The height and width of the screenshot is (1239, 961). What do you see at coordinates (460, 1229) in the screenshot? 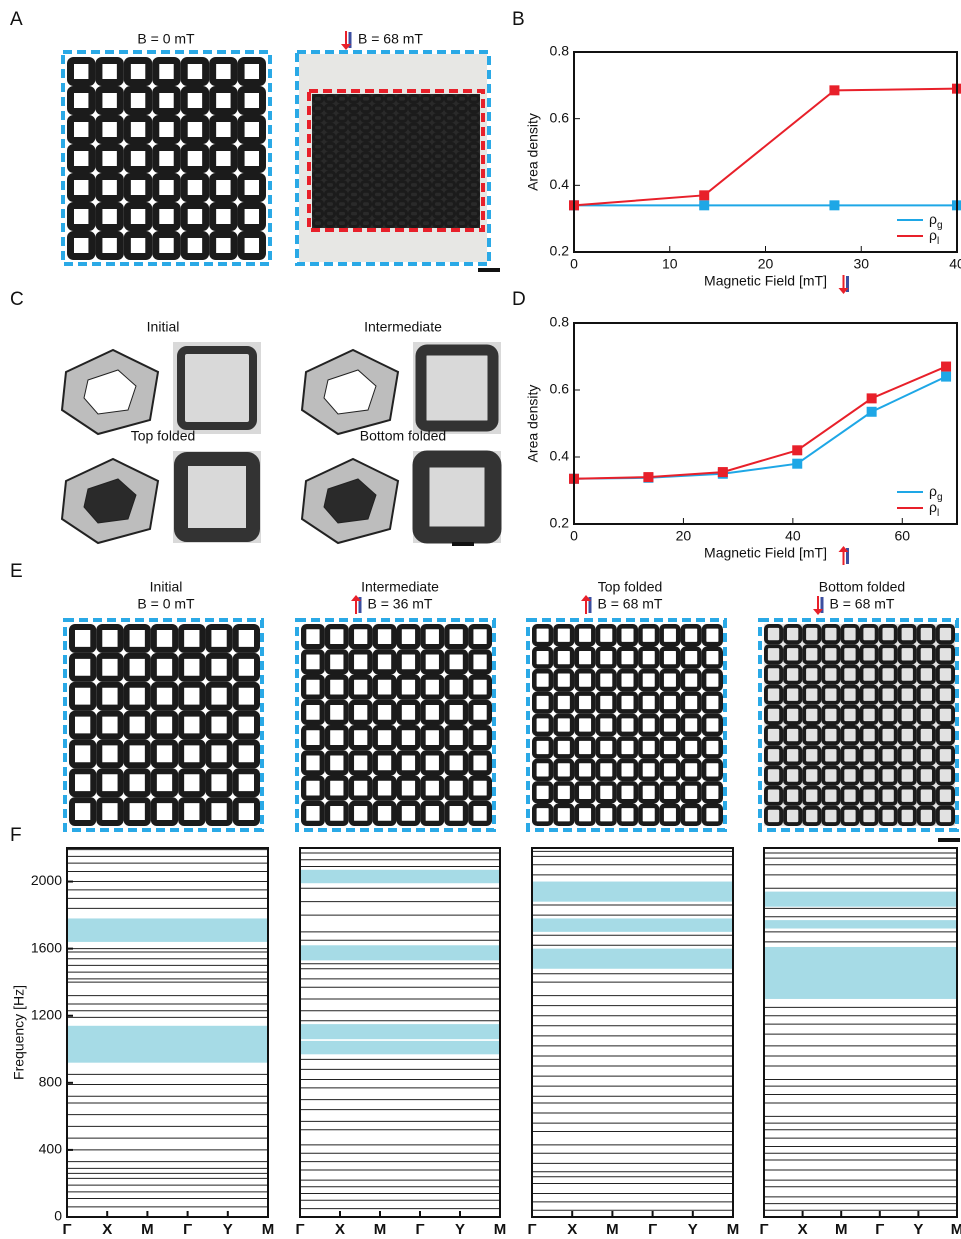
I see `x-tick-label: Y` at bounding box center [460, 1229].